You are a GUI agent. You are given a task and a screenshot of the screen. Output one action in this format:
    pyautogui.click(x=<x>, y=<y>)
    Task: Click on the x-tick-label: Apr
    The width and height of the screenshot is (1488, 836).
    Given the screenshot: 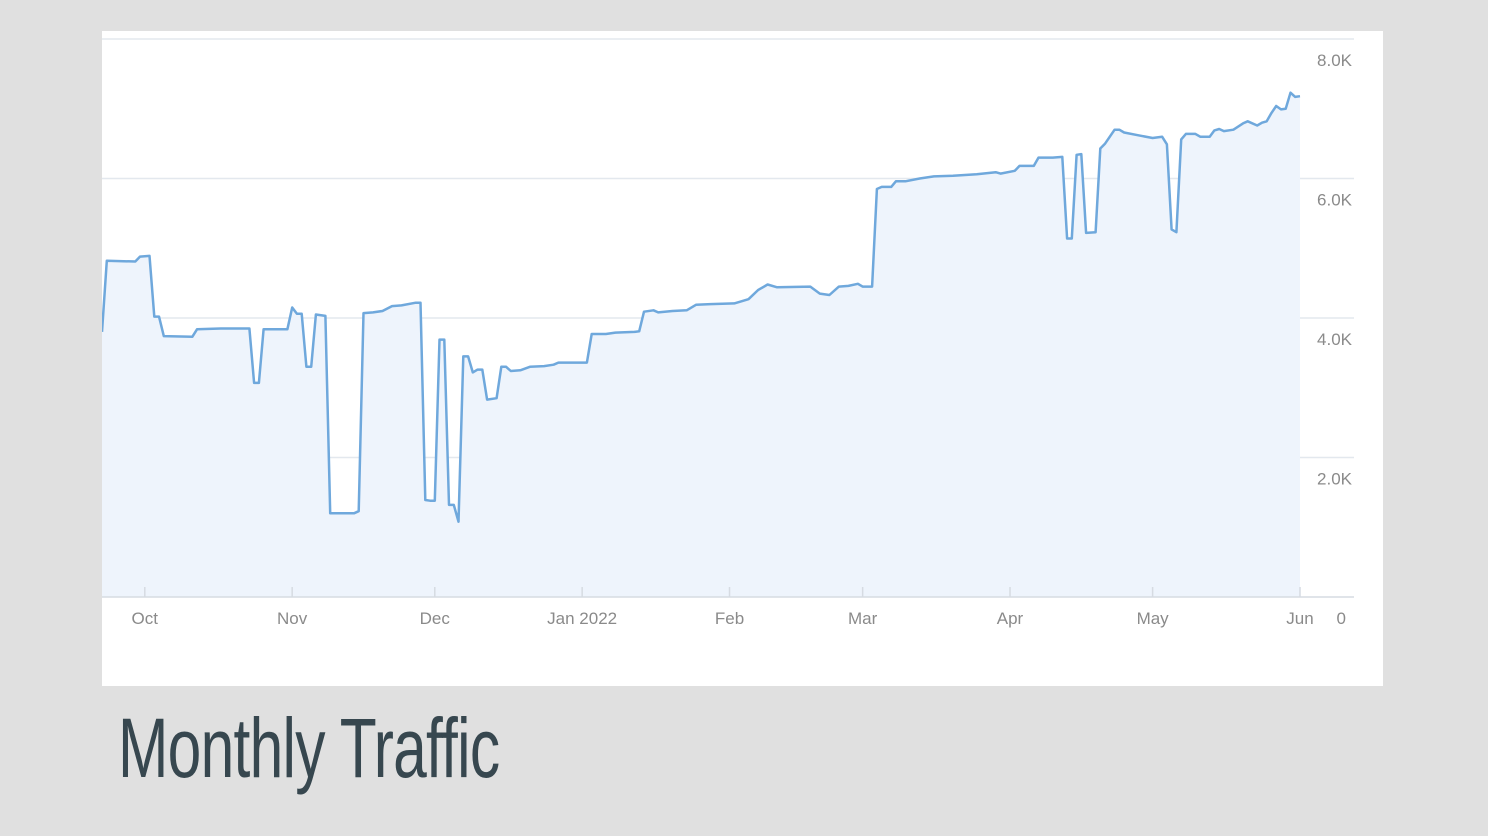 What is the action you would take?
    pyautogui.click(x=1010, y=618)
    